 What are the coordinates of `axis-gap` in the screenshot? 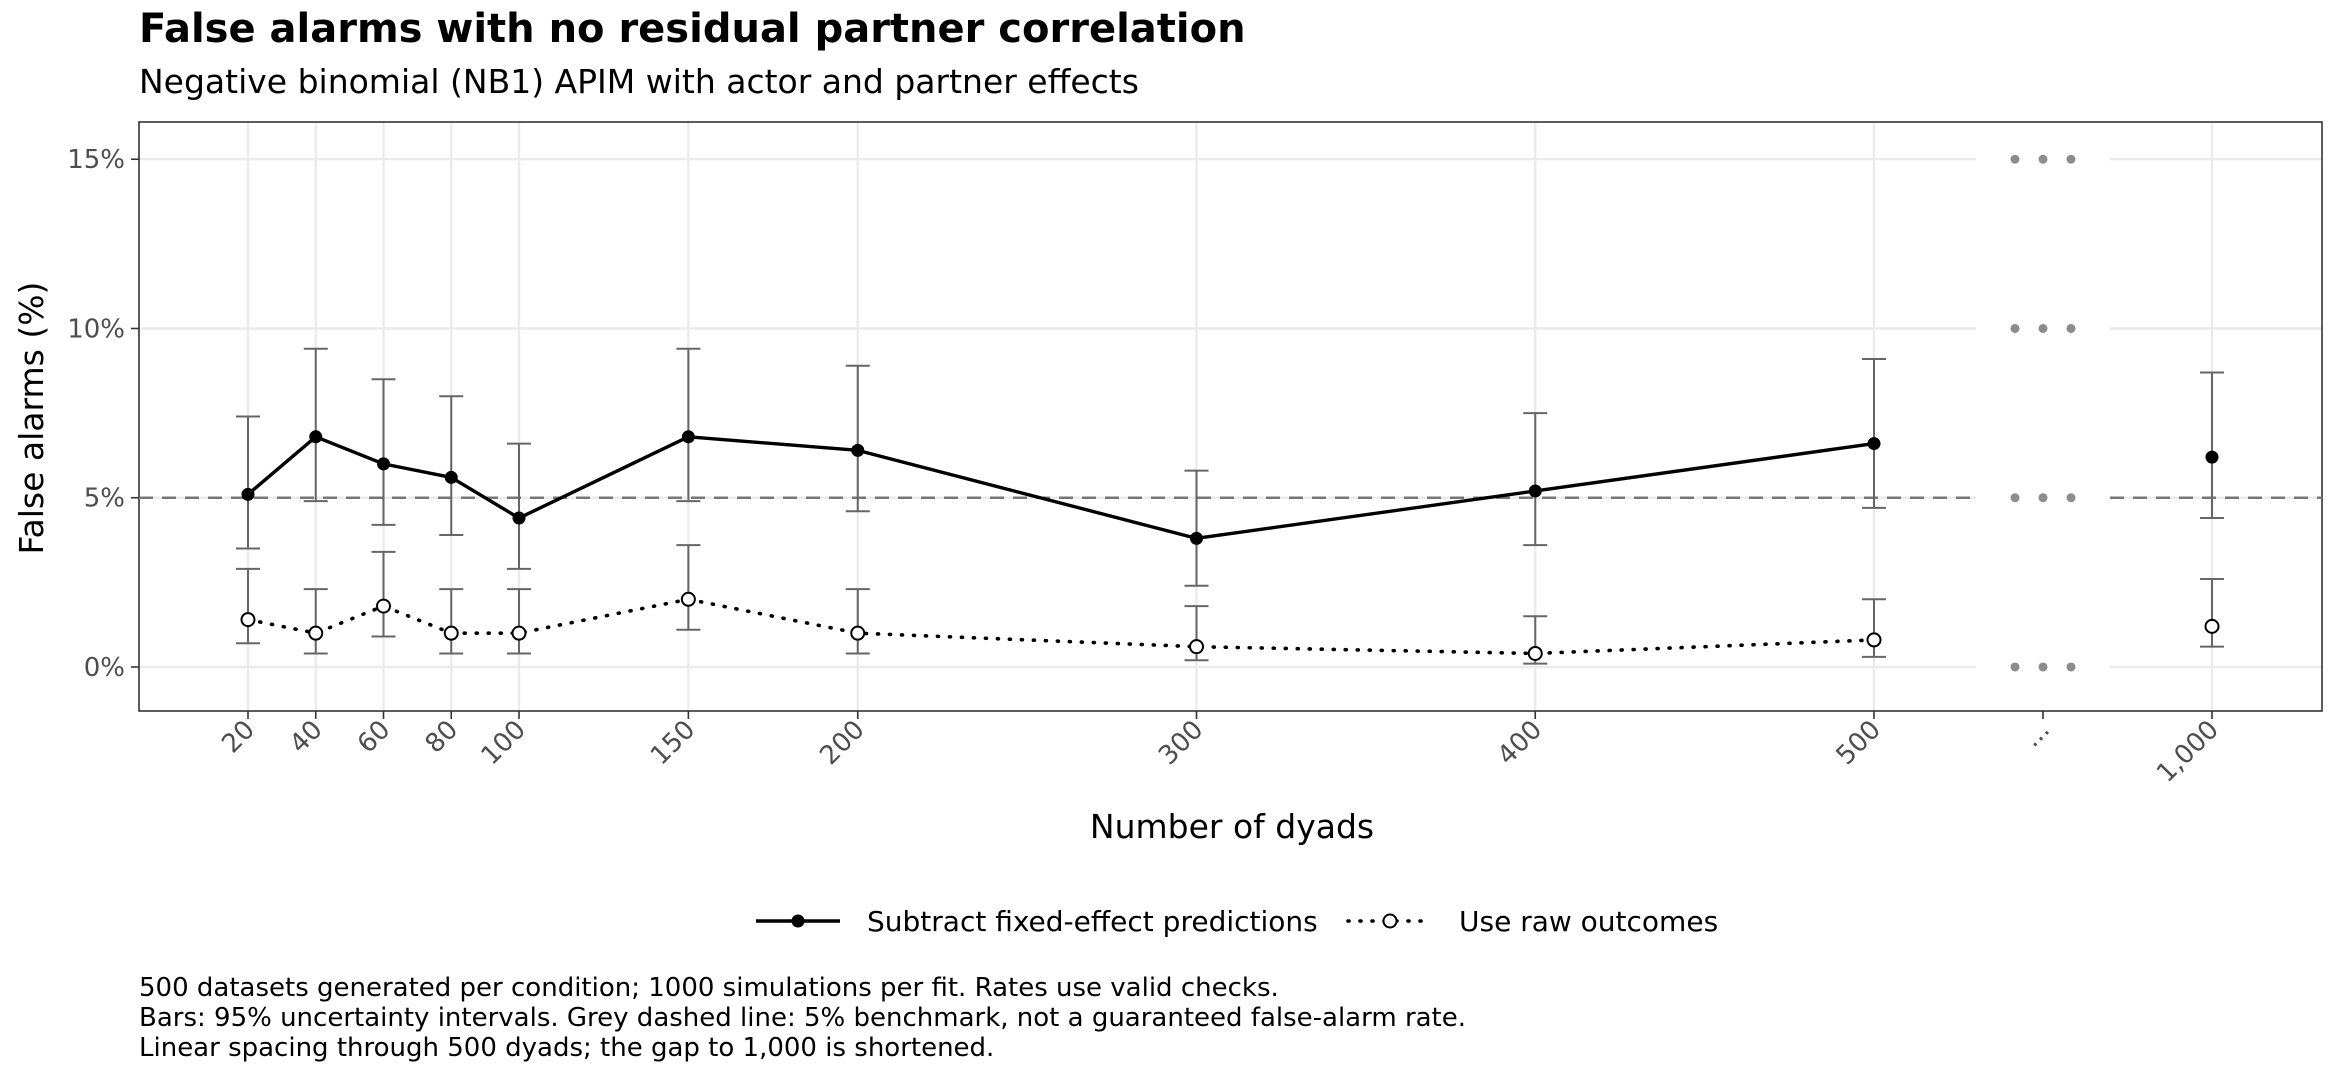 It's located at (2043, 416).